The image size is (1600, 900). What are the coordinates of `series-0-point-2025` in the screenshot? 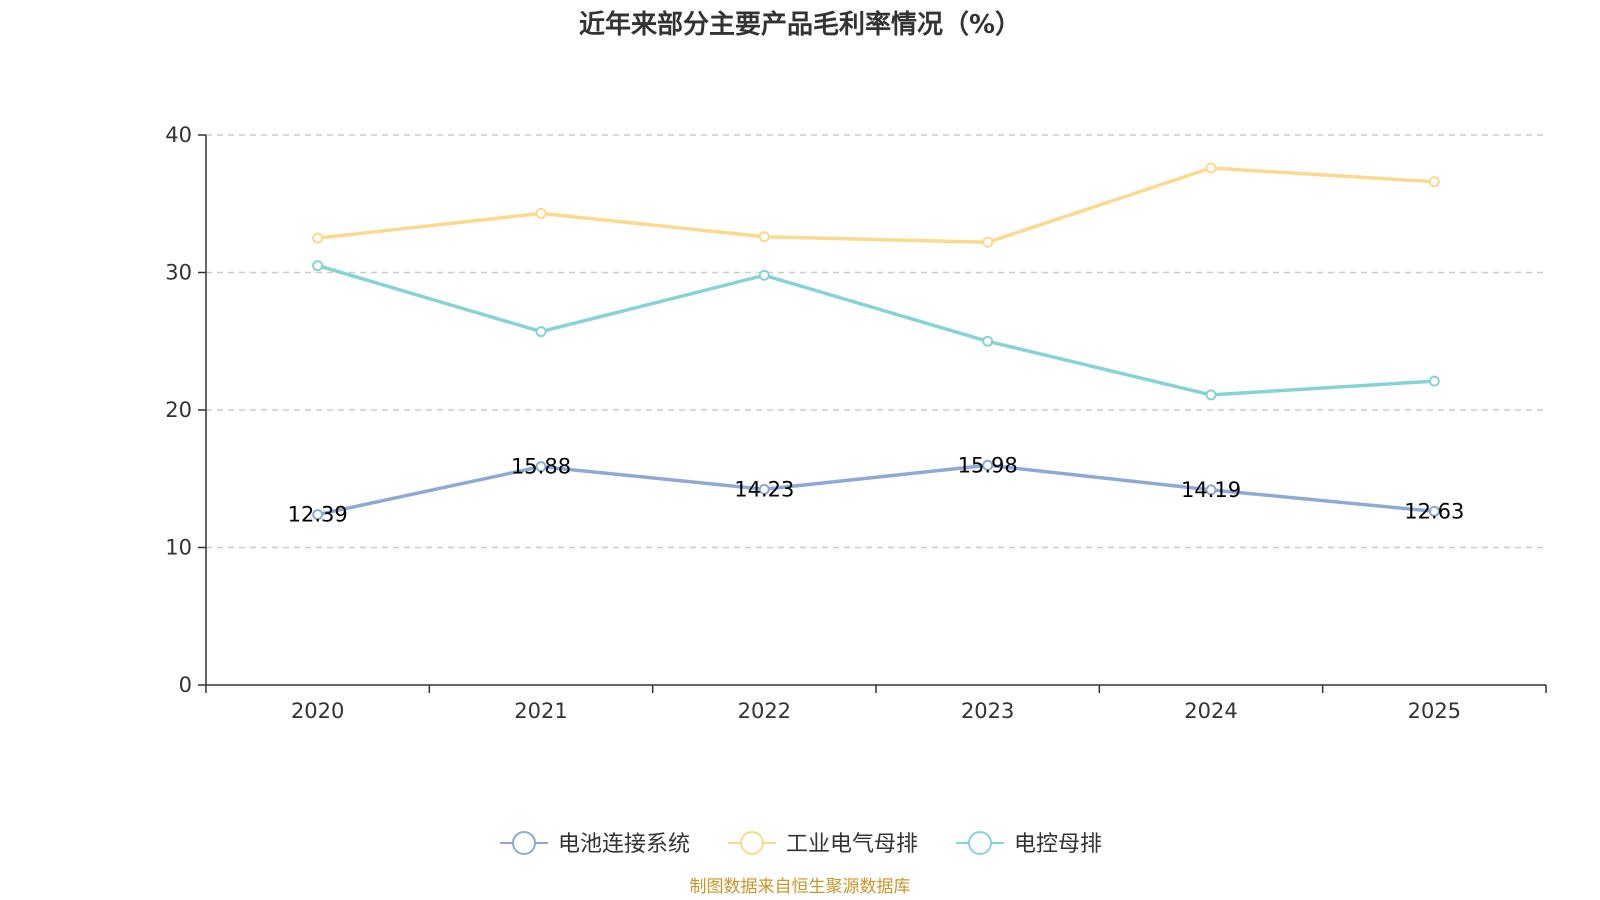 It's located at (1434, 511).